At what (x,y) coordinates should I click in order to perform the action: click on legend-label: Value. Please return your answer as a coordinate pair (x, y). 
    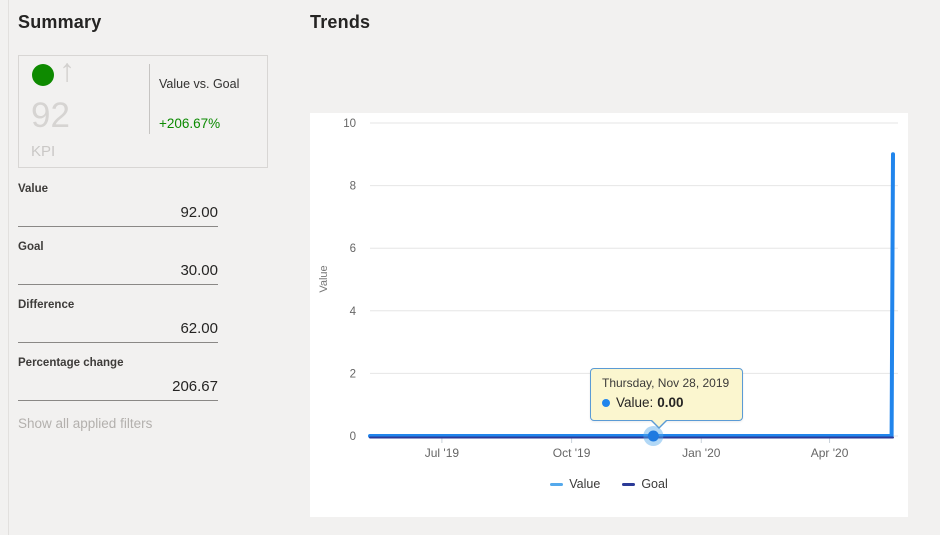
    Looking at the image, I should click on (585, 484).